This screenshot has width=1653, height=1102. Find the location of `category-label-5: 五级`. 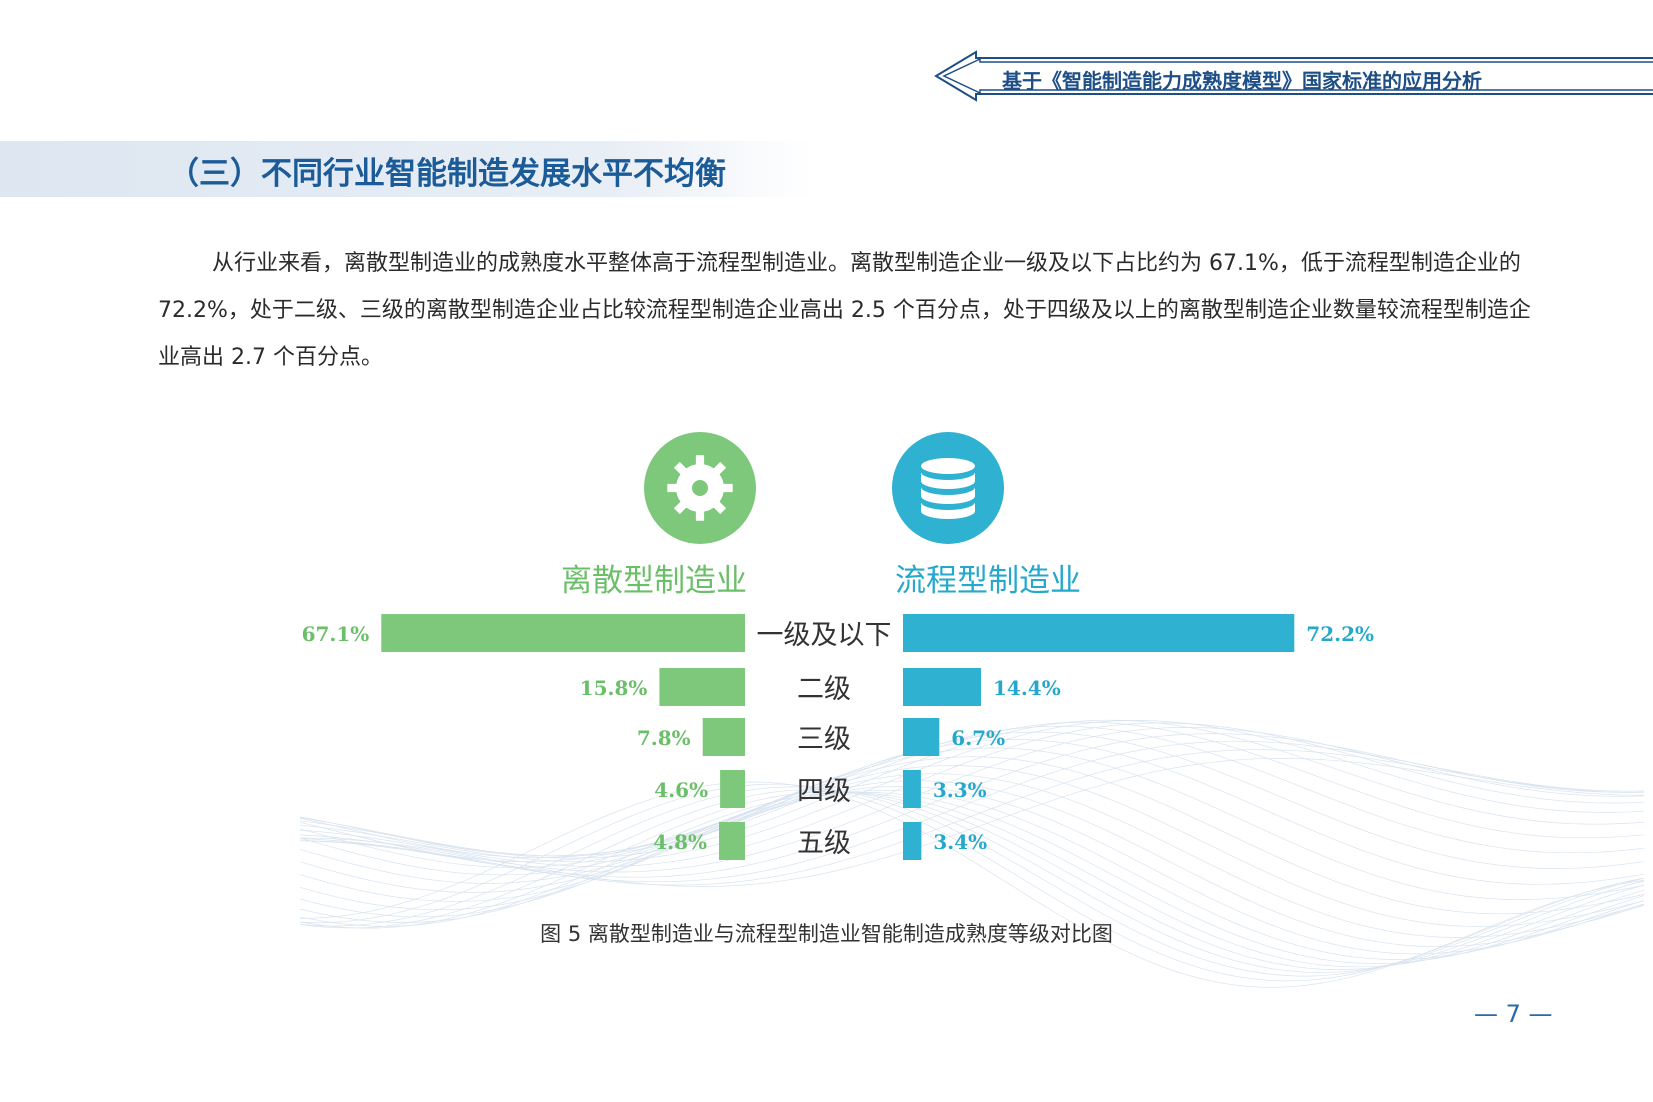

category-label-5: 五级 is located at coordinates (824, 843).